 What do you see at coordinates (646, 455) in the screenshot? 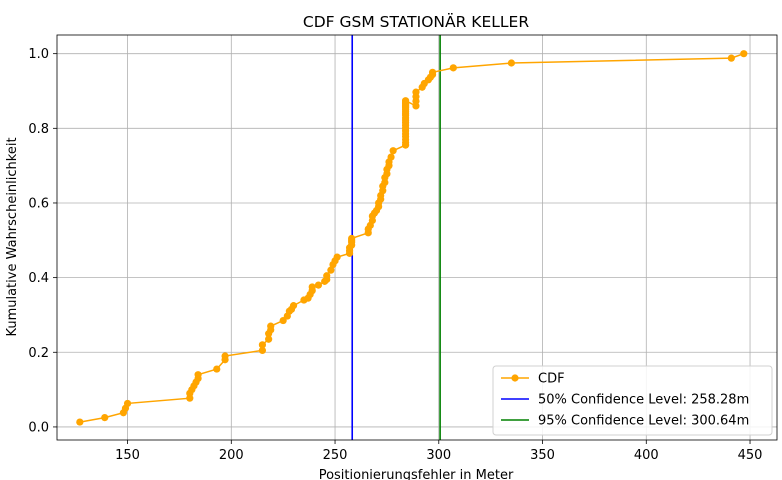
I see `x-tick-label: 400` at bounding box center [646, 455].